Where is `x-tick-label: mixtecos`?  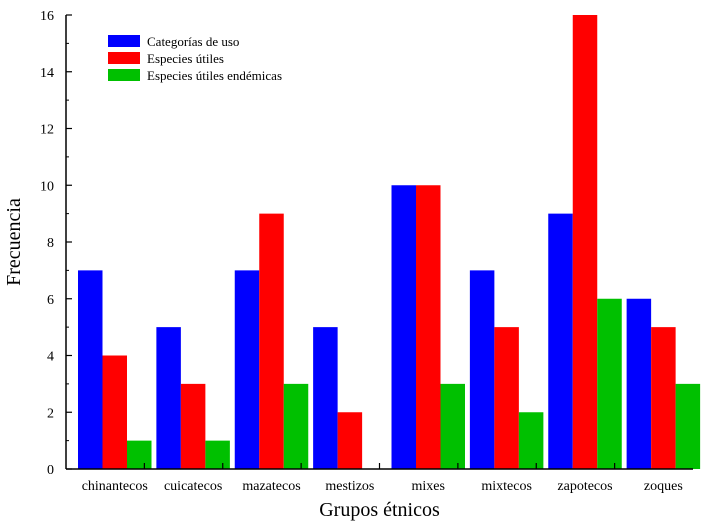
x-tick-label: mixtecos is located at coordinates (506, 486).